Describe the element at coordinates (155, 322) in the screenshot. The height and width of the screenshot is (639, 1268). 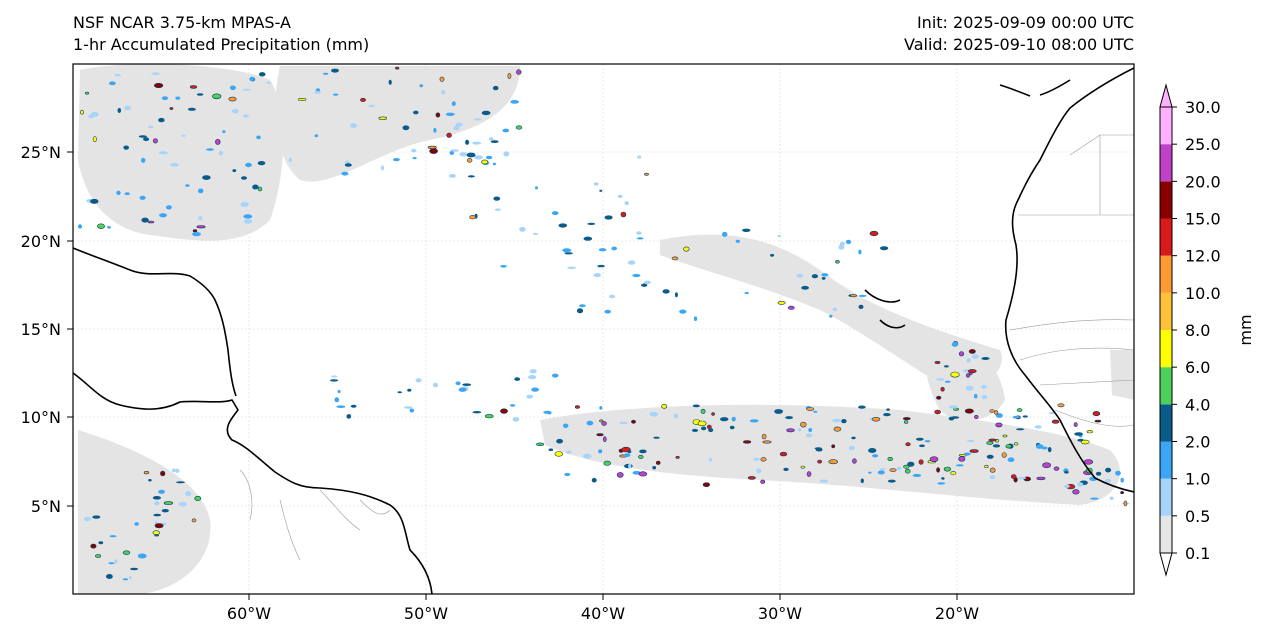
I see `coastline-caribbean-arc` at that location.